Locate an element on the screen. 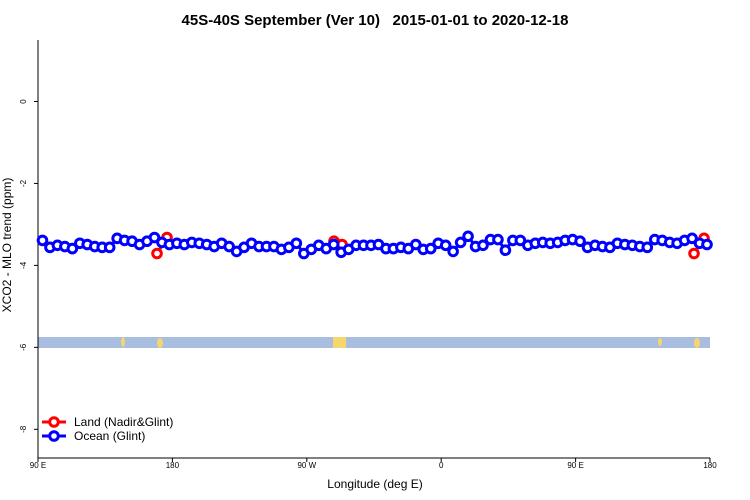  land-mask-strip is located at coordinates (374, 342).